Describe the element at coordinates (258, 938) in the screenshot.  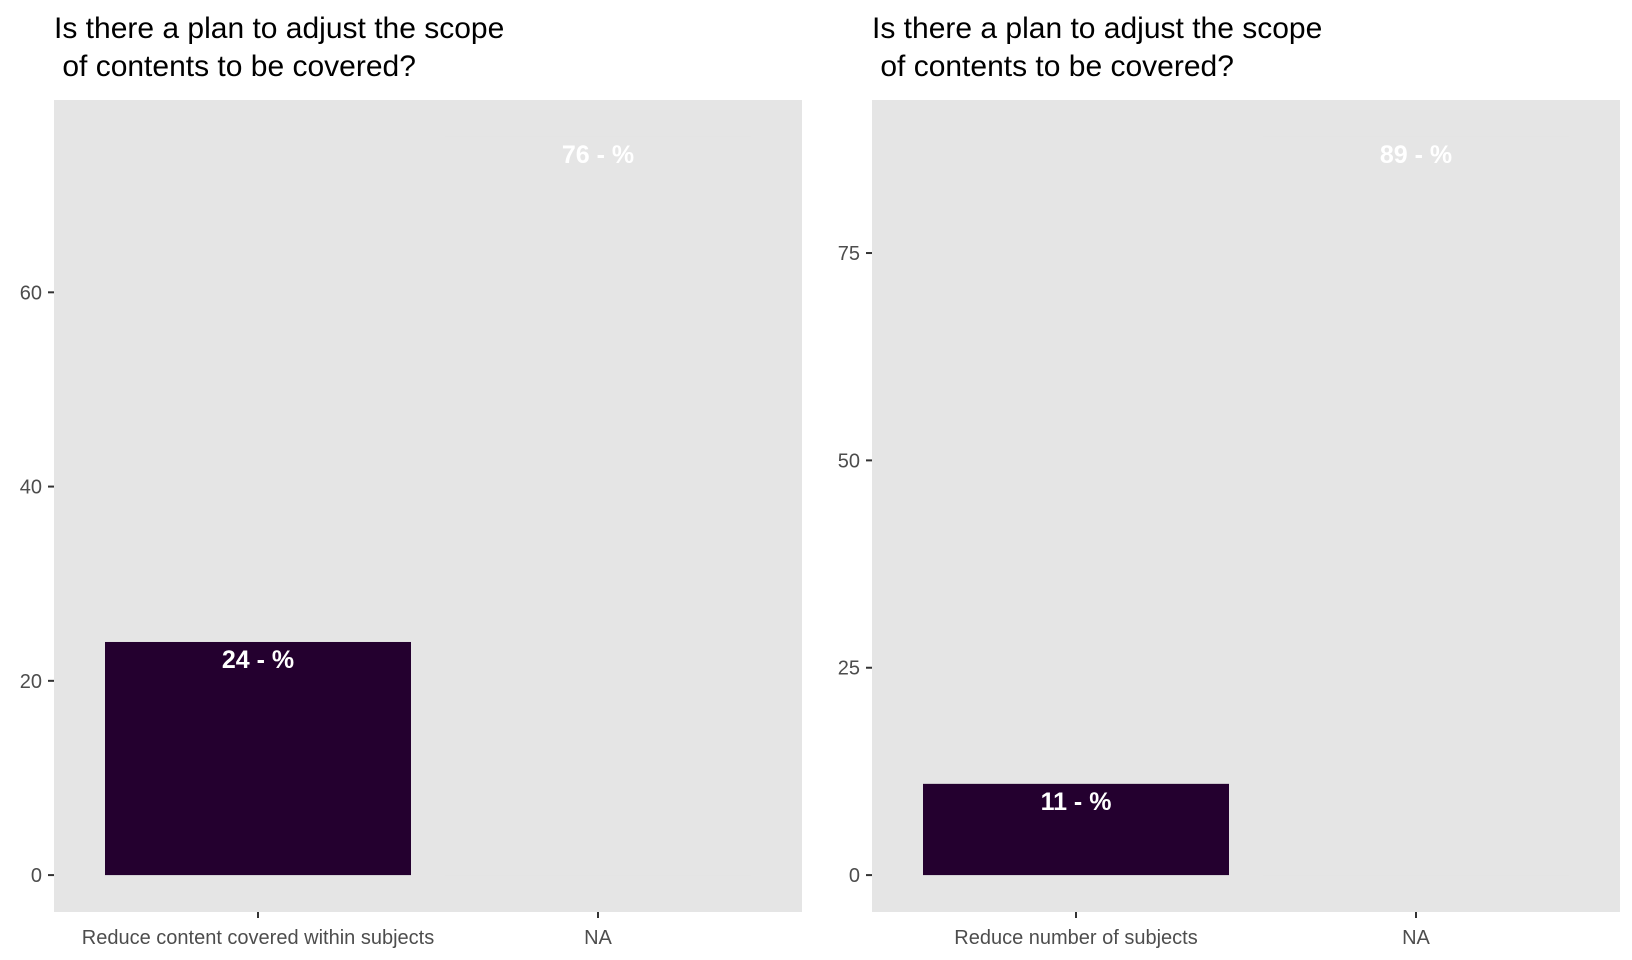
I see `x-tick-label: Reduce content covered within subjects` at that location.